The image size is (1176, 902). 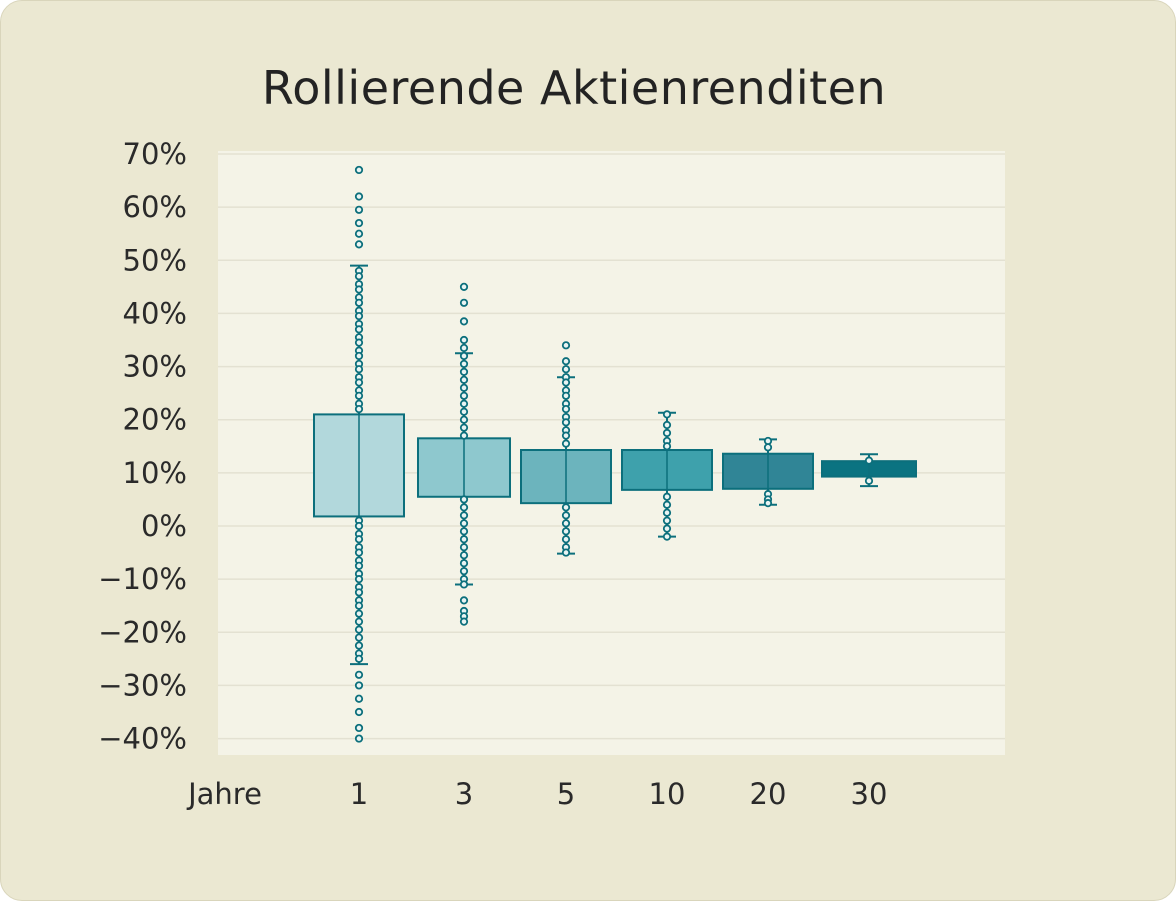 What do you see at coordinates (464, 794) in the screenshot?
I see `x-tick-label: 3` at bounding box center [464, 794].